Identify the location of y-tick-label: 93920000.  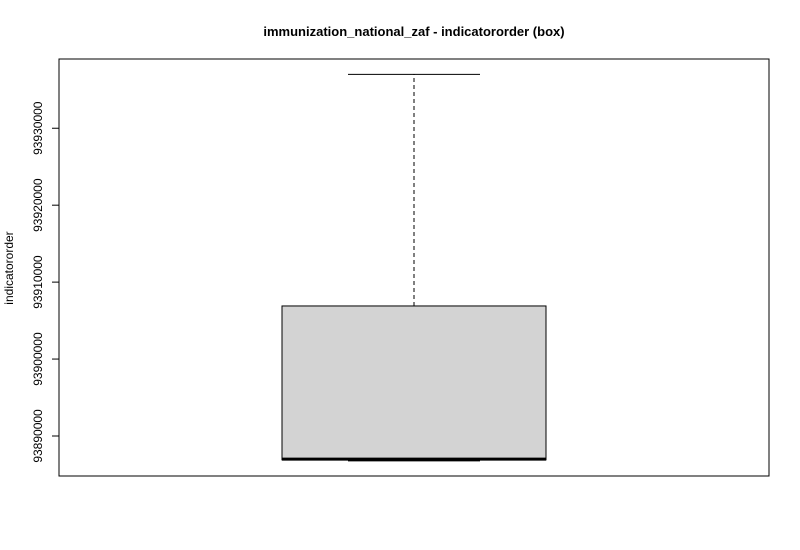
(38, 205).